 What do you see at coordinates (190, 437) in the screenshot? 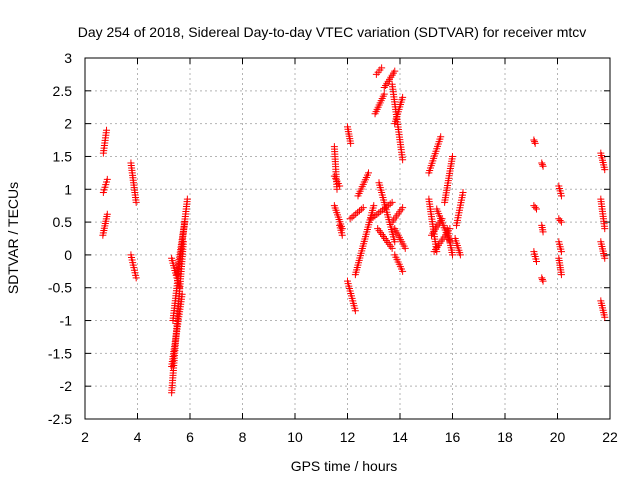
I see `x-tick-label: 6` at bounding box center [190, 437].